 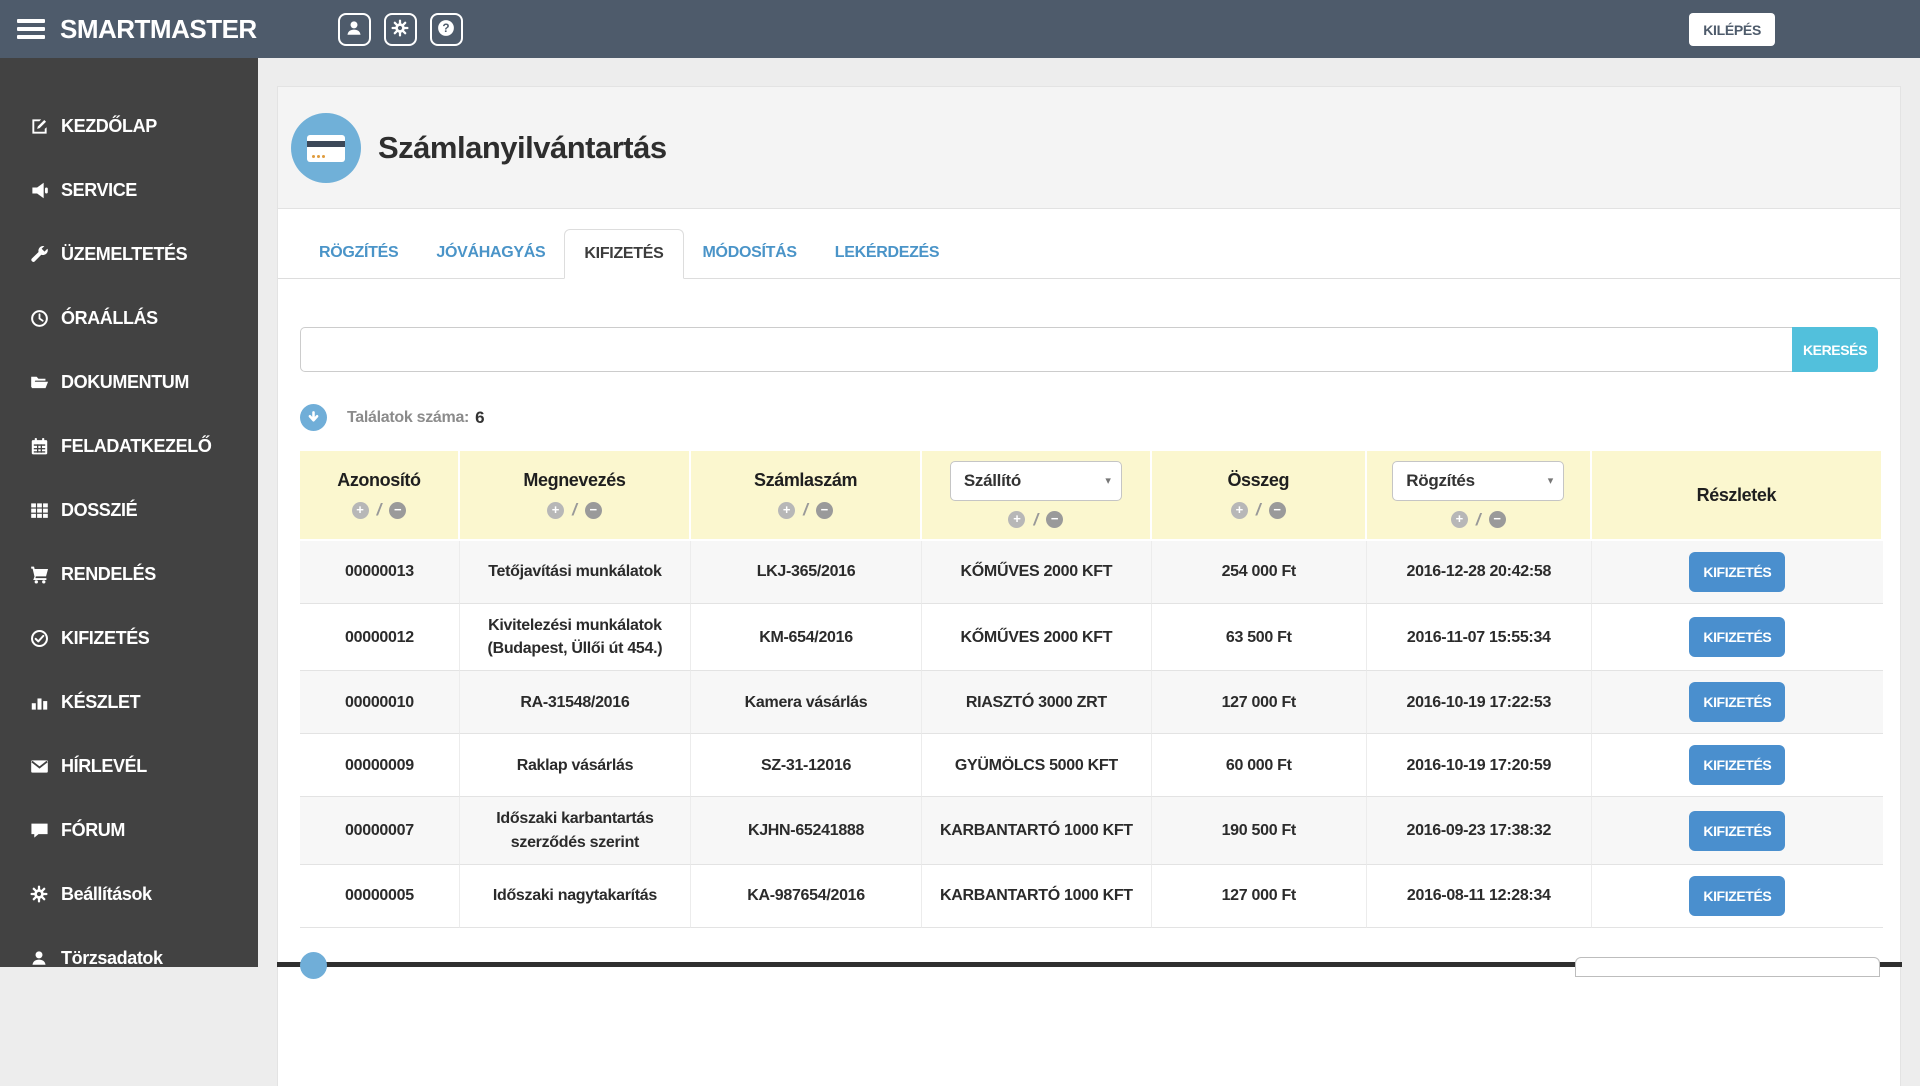 I want to click on sidebar-item-dokumentum: DOKUMENTUM, so click(x=129, y=382).